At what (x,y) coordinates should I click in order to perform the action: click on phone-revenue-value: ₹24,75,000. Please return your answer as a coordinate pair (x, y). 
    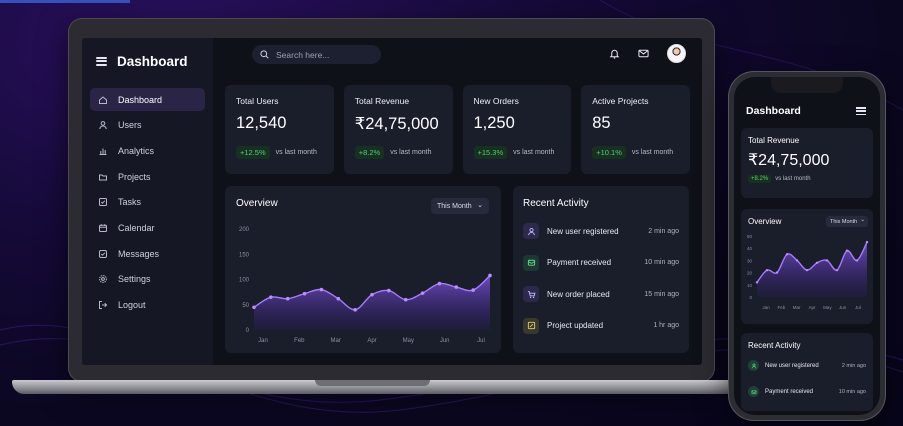
    Looking at the image, I should click on (789, 160).